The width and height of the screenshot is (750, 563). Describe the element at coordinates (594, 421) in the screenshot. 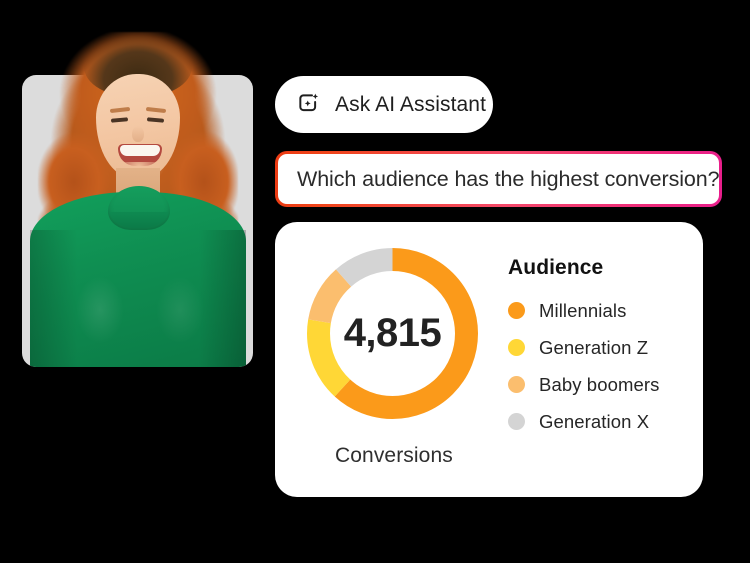

I see `legend-label-generation-x: Generation X` at that location.